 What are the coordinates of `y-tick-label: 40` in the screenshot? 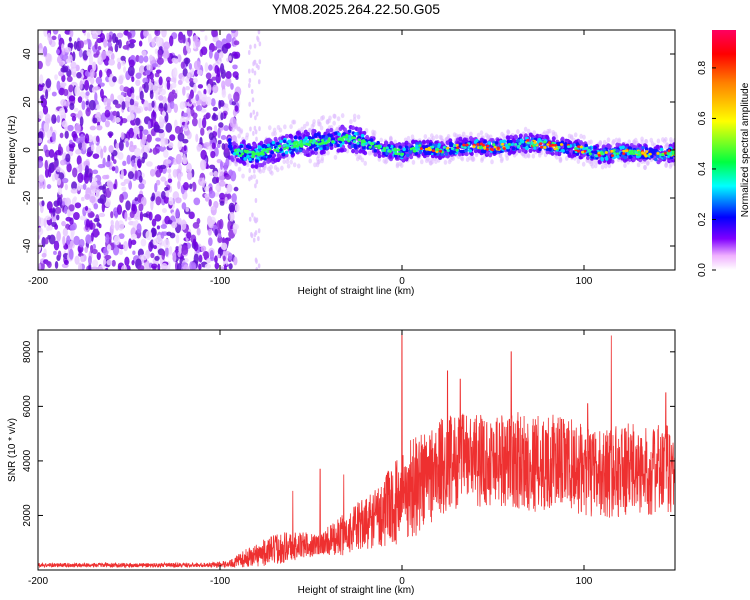 It's located at (27, 54).